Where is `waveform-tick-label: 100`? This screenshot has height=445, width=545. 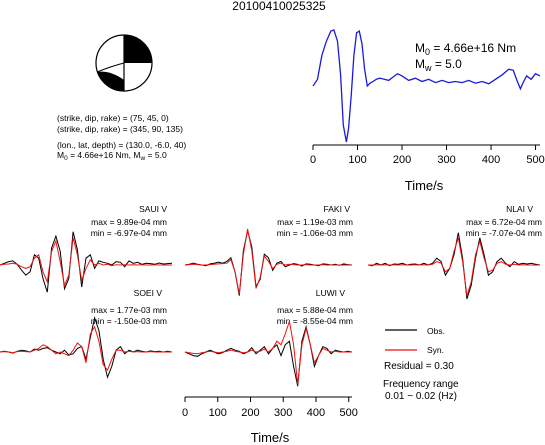 waveform-tick-label: 100 is located at coordinates (218, 413).